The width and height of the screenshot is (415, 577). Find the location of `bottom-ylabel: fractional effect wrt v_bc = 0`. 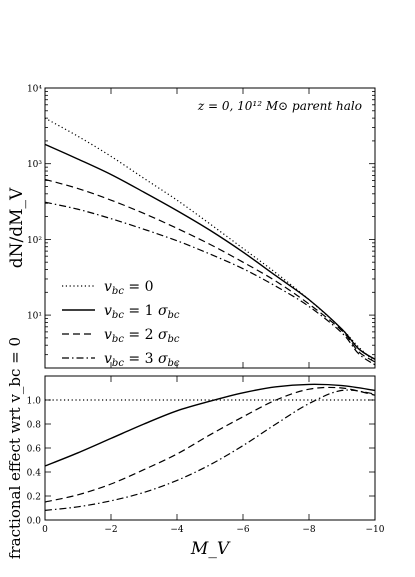

bottom-ylabel: fractional effect wrt v_bc = 0 is located at coordinates (15, 448).